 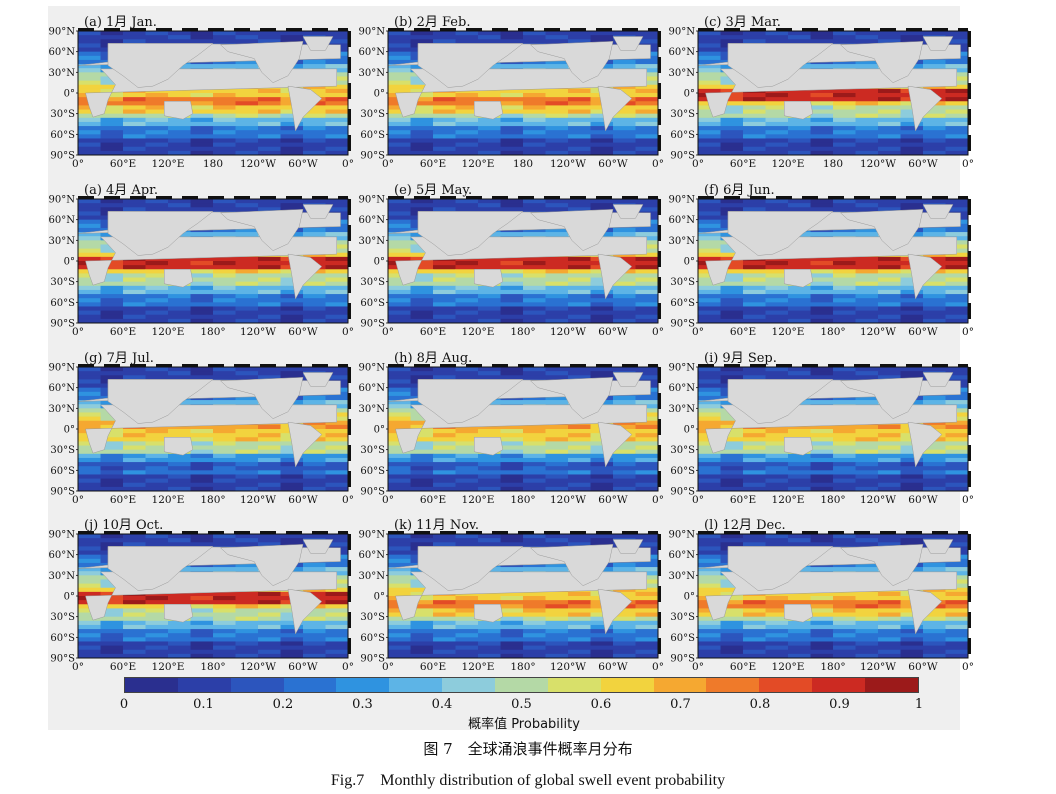 I want to click on lat-label: 60°S, so click(x=682, y=638).